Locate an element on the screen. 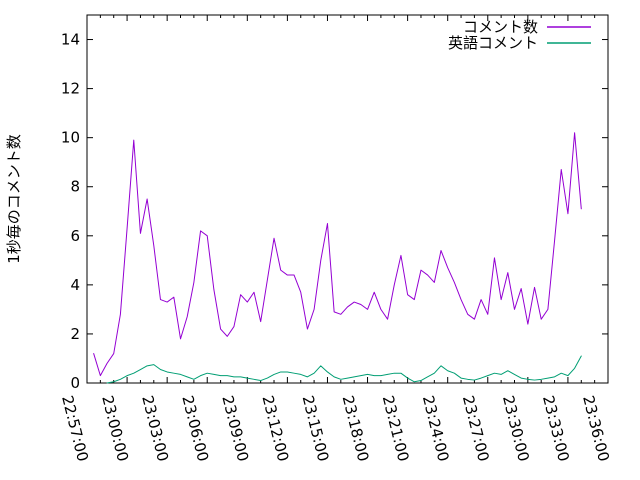 This screenshot has width=640, height=480. english-comment-line is located at coordinates (344, 369).